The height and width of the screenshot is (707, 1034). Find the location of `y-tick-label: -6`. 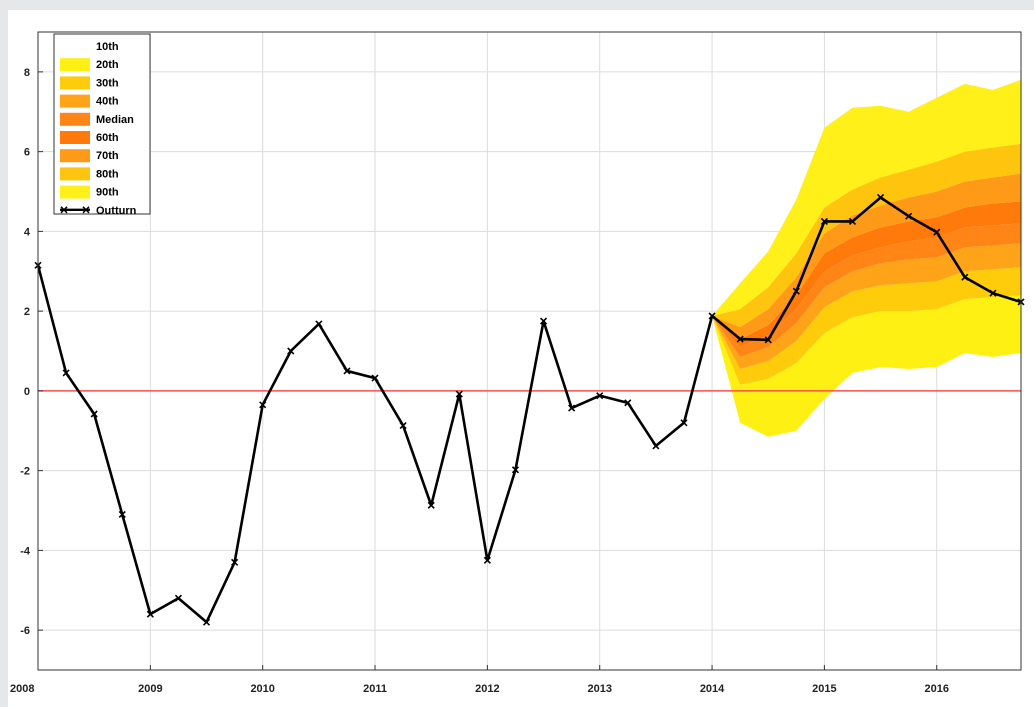

y-tick-label: -6 is located at coordinates (25, 631).